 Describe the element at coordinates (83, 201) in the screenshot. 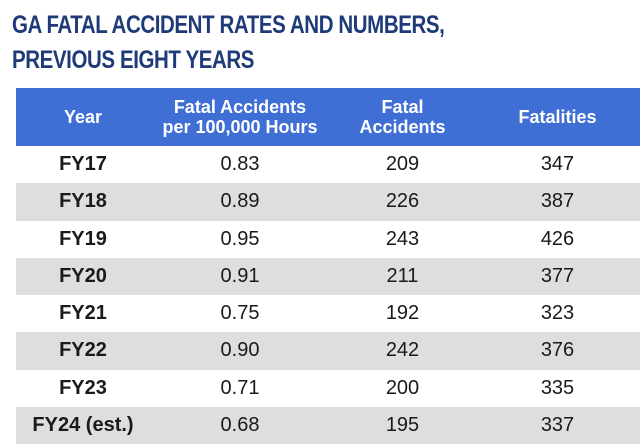

I see `year-cell: FY18` at that location.